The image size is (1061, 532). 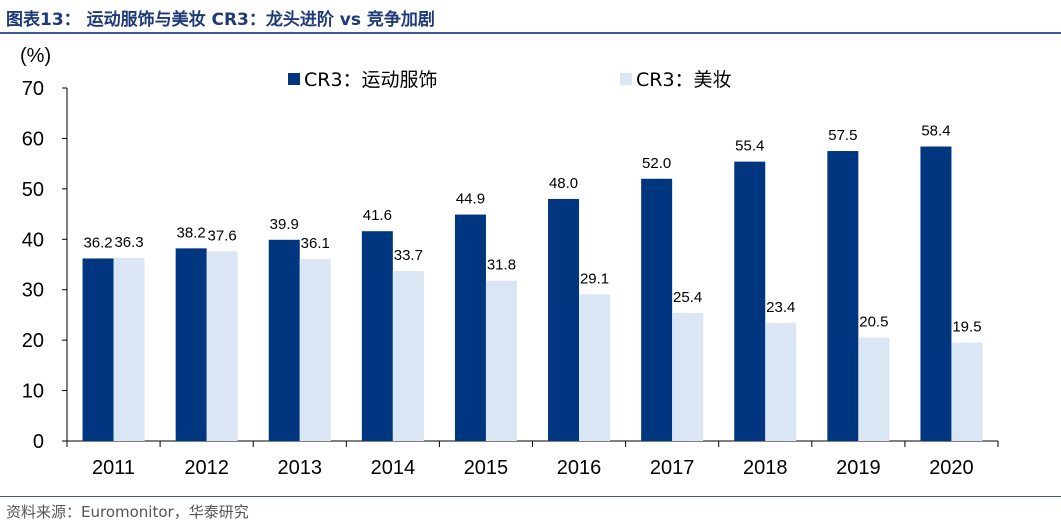 I want to click on bar-beauty-2012, so click(x=222, y=346).